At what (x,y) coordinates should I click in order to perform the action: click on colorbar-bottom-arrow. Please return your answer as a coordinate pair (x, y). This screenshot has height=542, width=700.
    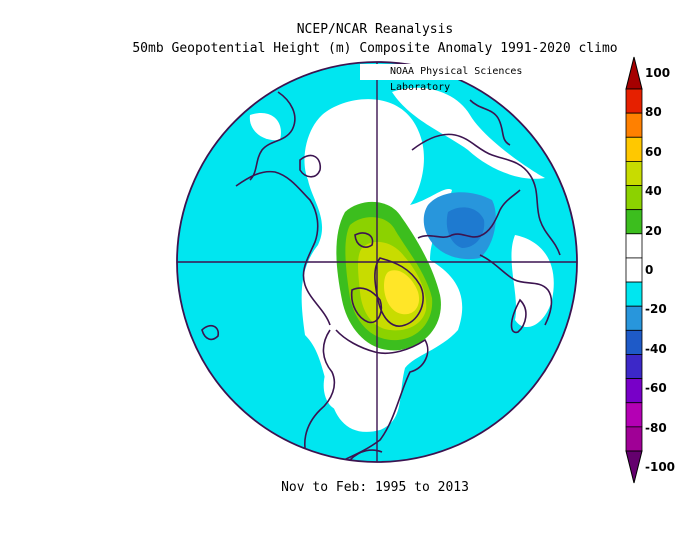
    Looking at the image, I should click on (634, 467).